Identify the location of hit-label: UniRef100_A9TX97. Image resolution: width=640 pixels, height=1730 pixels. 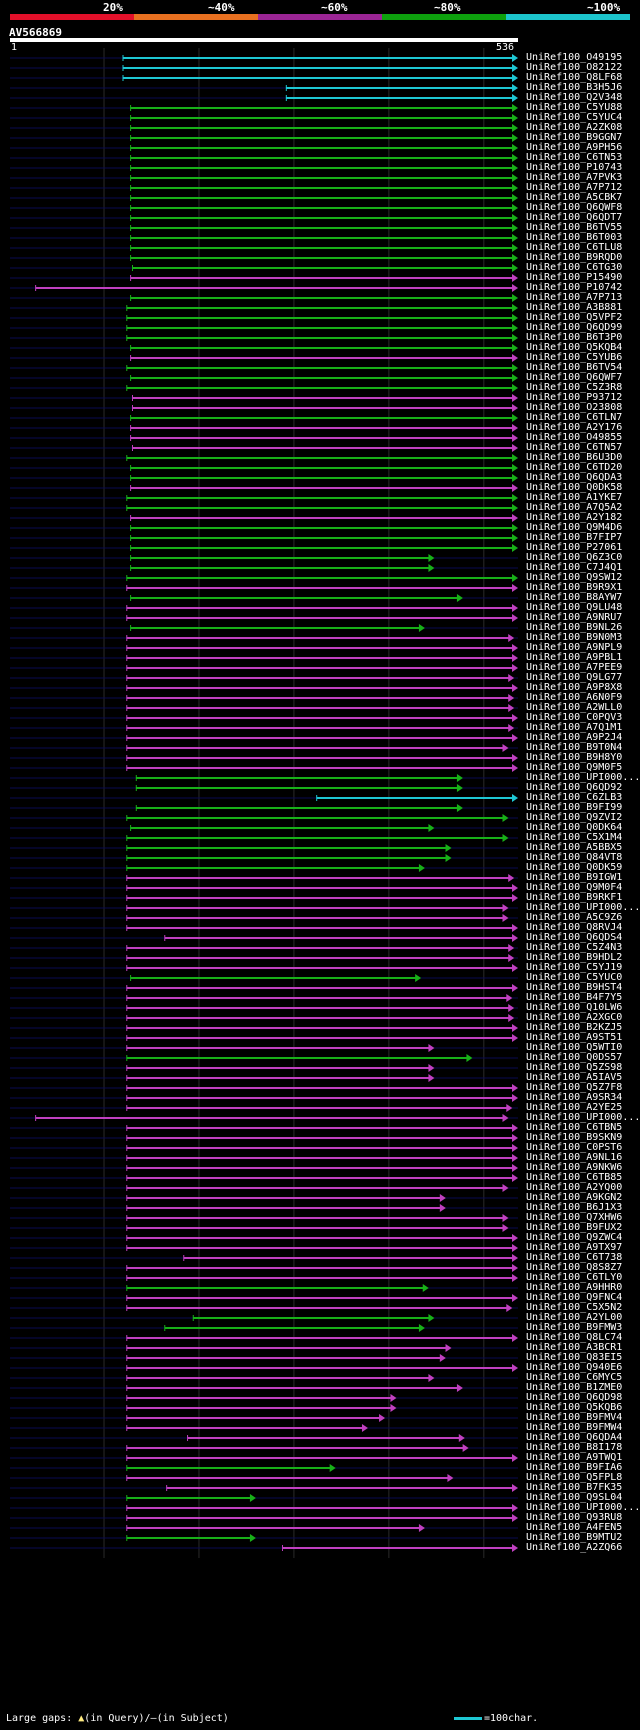
(574, 1247).